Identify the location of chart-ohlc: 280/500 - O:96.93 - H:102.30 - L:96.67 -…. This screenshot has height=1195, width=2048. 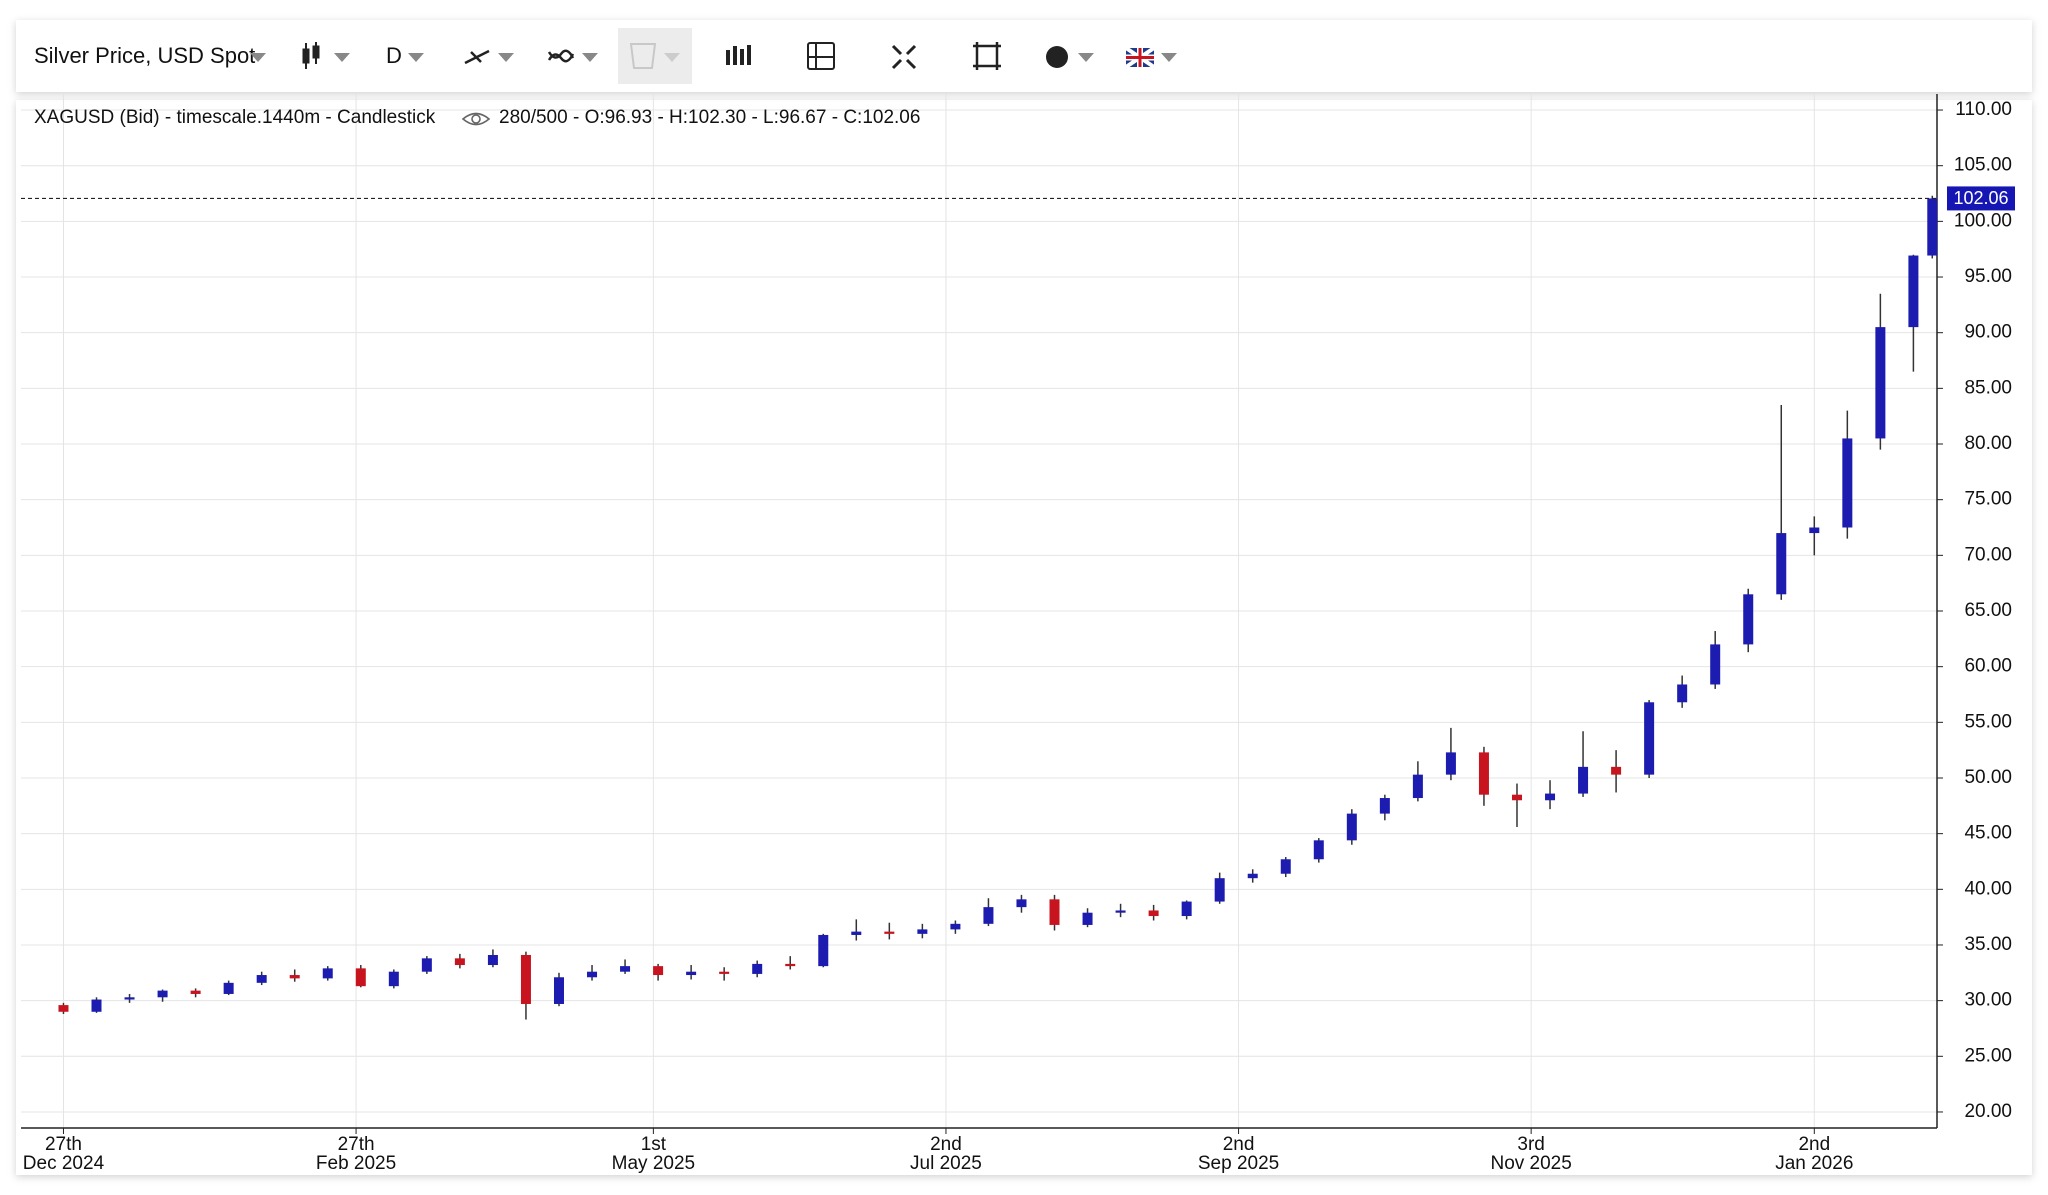
(709, 117).